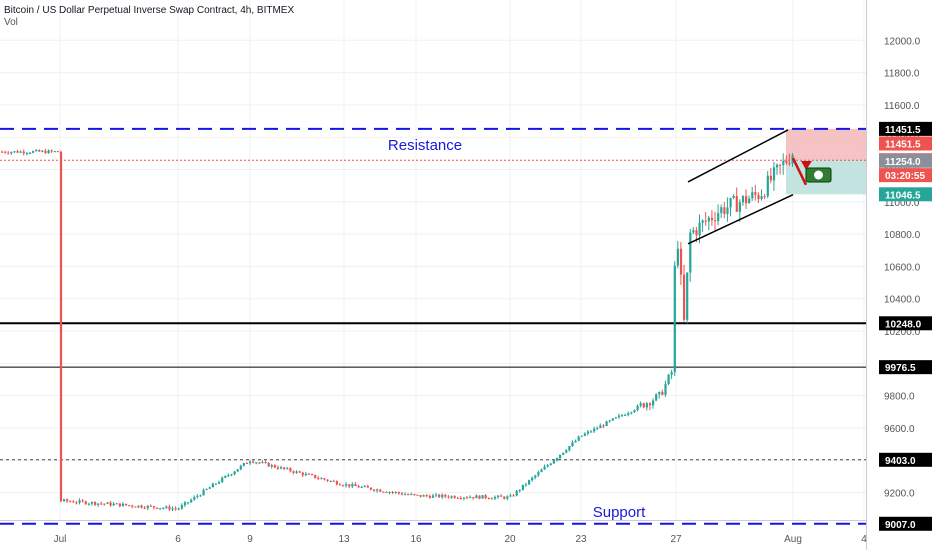  What do you see at coordinates (826, 144) in the screenshot?
I see `short-stop-zone` at bounding box center [826, 144].